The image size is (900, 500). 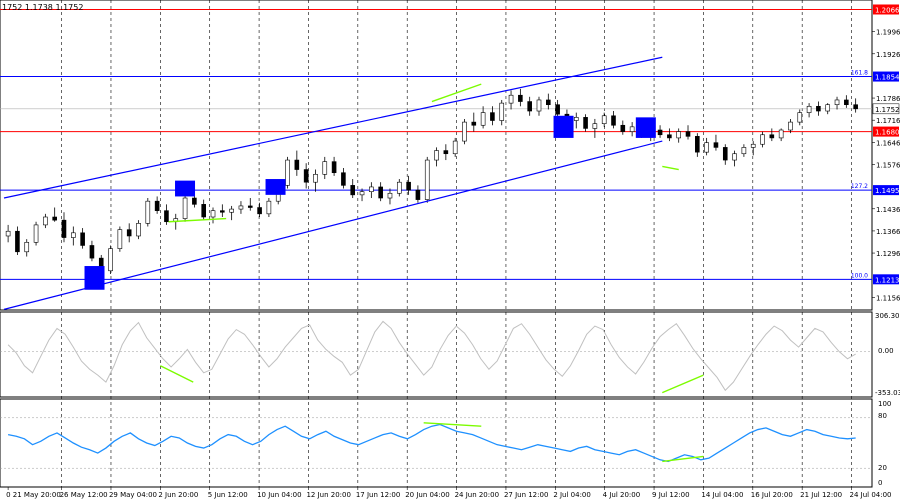 What do you see at coordinates (887, 133) in the screenshot?
I see `level-label: 1.1680` at bounding box center [887, 133].